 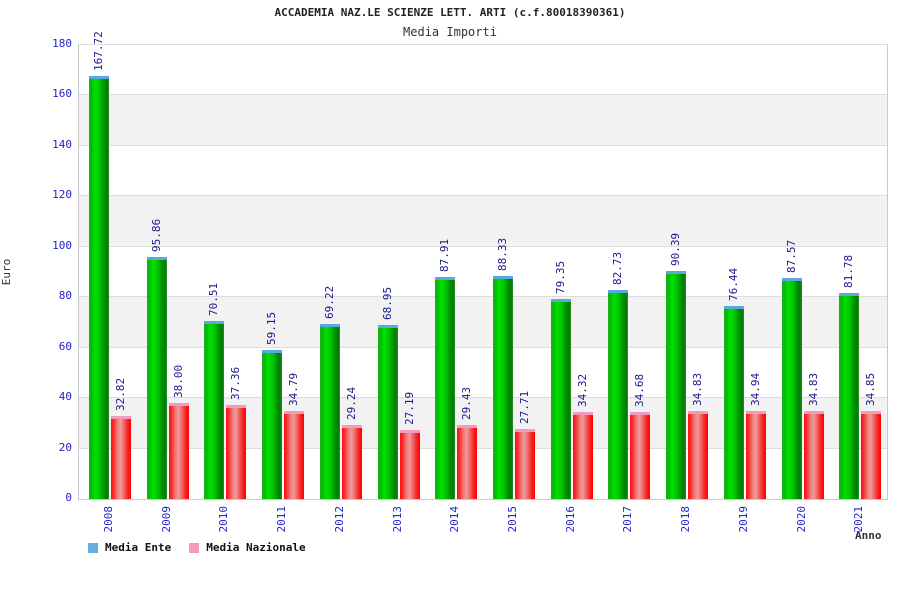 What do you see at coordinates (62, 94) in the screenshot?
I see `y-axis-tick-label: 160` at bounding box center [62, 94].